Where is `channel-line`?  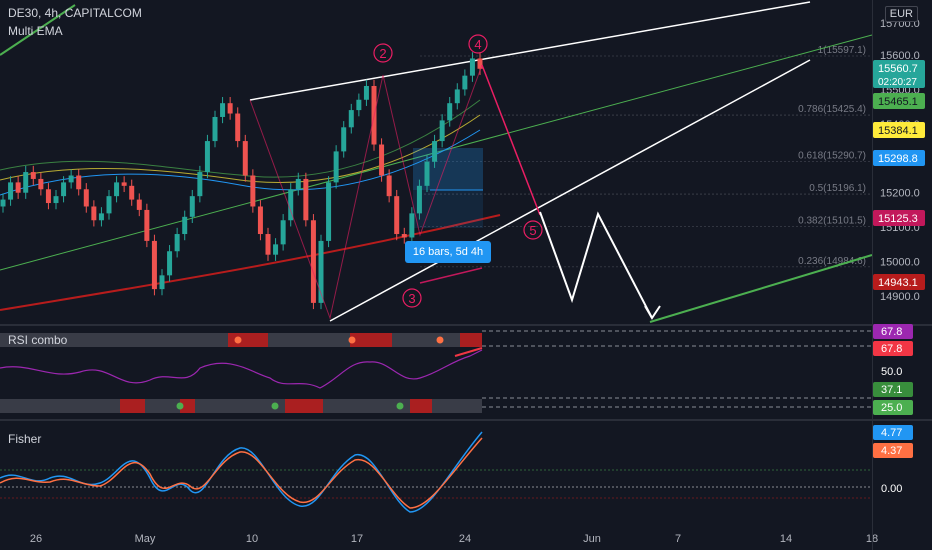
channel-line is located at coordinates (761, 288).